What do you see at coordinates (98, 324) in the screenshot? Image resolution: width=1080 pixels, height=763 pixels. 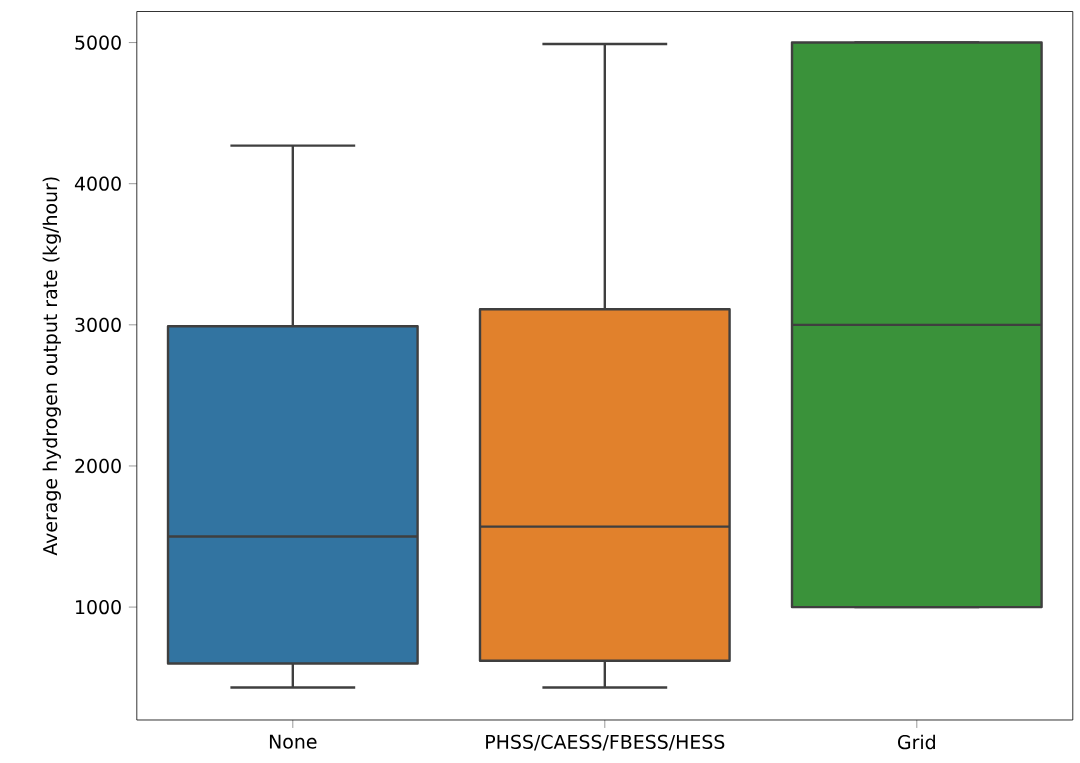 I see `y-tick-label: 3000` at bounding box center [98, 324].